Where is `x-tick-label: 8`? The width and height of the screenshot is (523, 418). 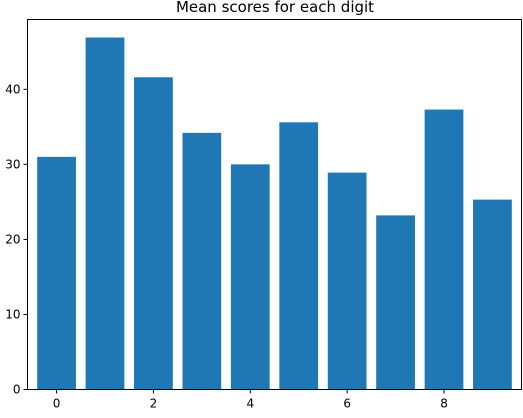 x-tick-label: 8 is located at coordinates (444, 404).